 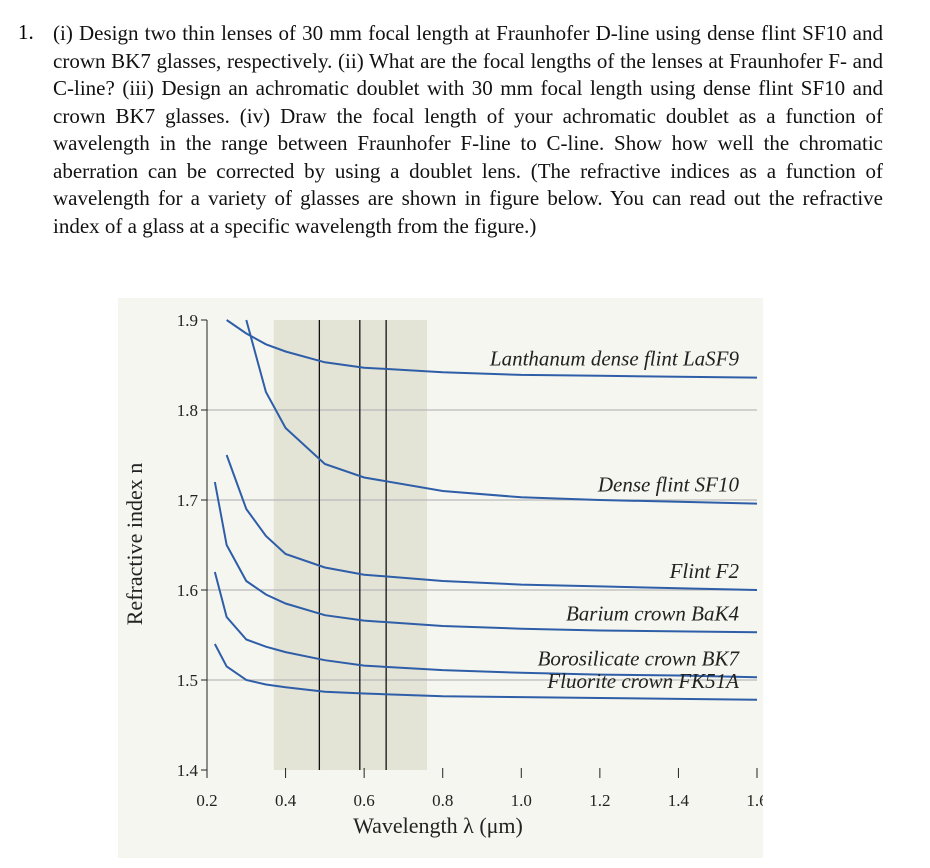 What do you see at coordinates (679, 800) in the screenshot?
I see `x-tick-label: 1.4` at bounding box center [679, 800].